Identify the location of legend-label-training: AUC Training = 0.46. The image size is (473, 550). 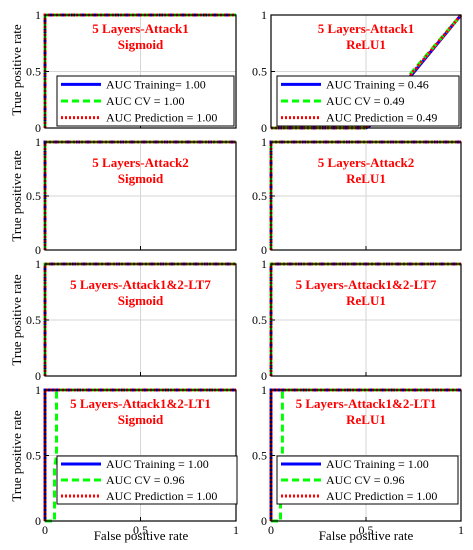
(377, 84).